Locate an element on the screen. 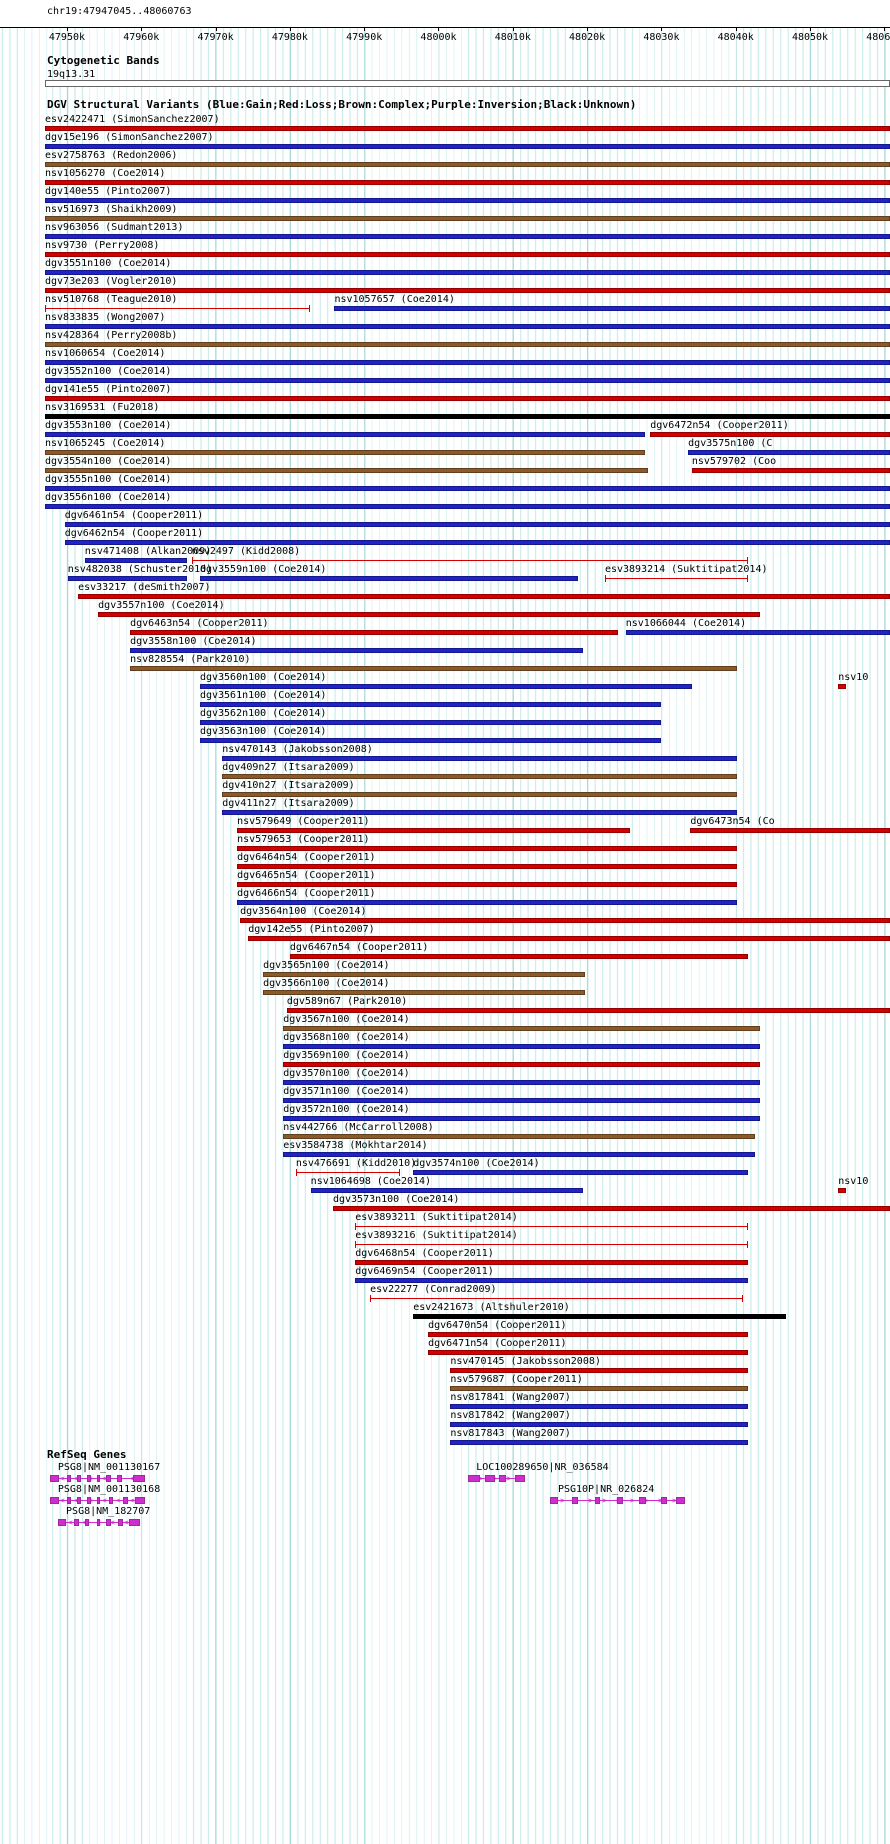 This screenshot has width=890, height=1844. variant-label: dgv6467n54 (Cooper2011) is located at coordinates (359, 947).